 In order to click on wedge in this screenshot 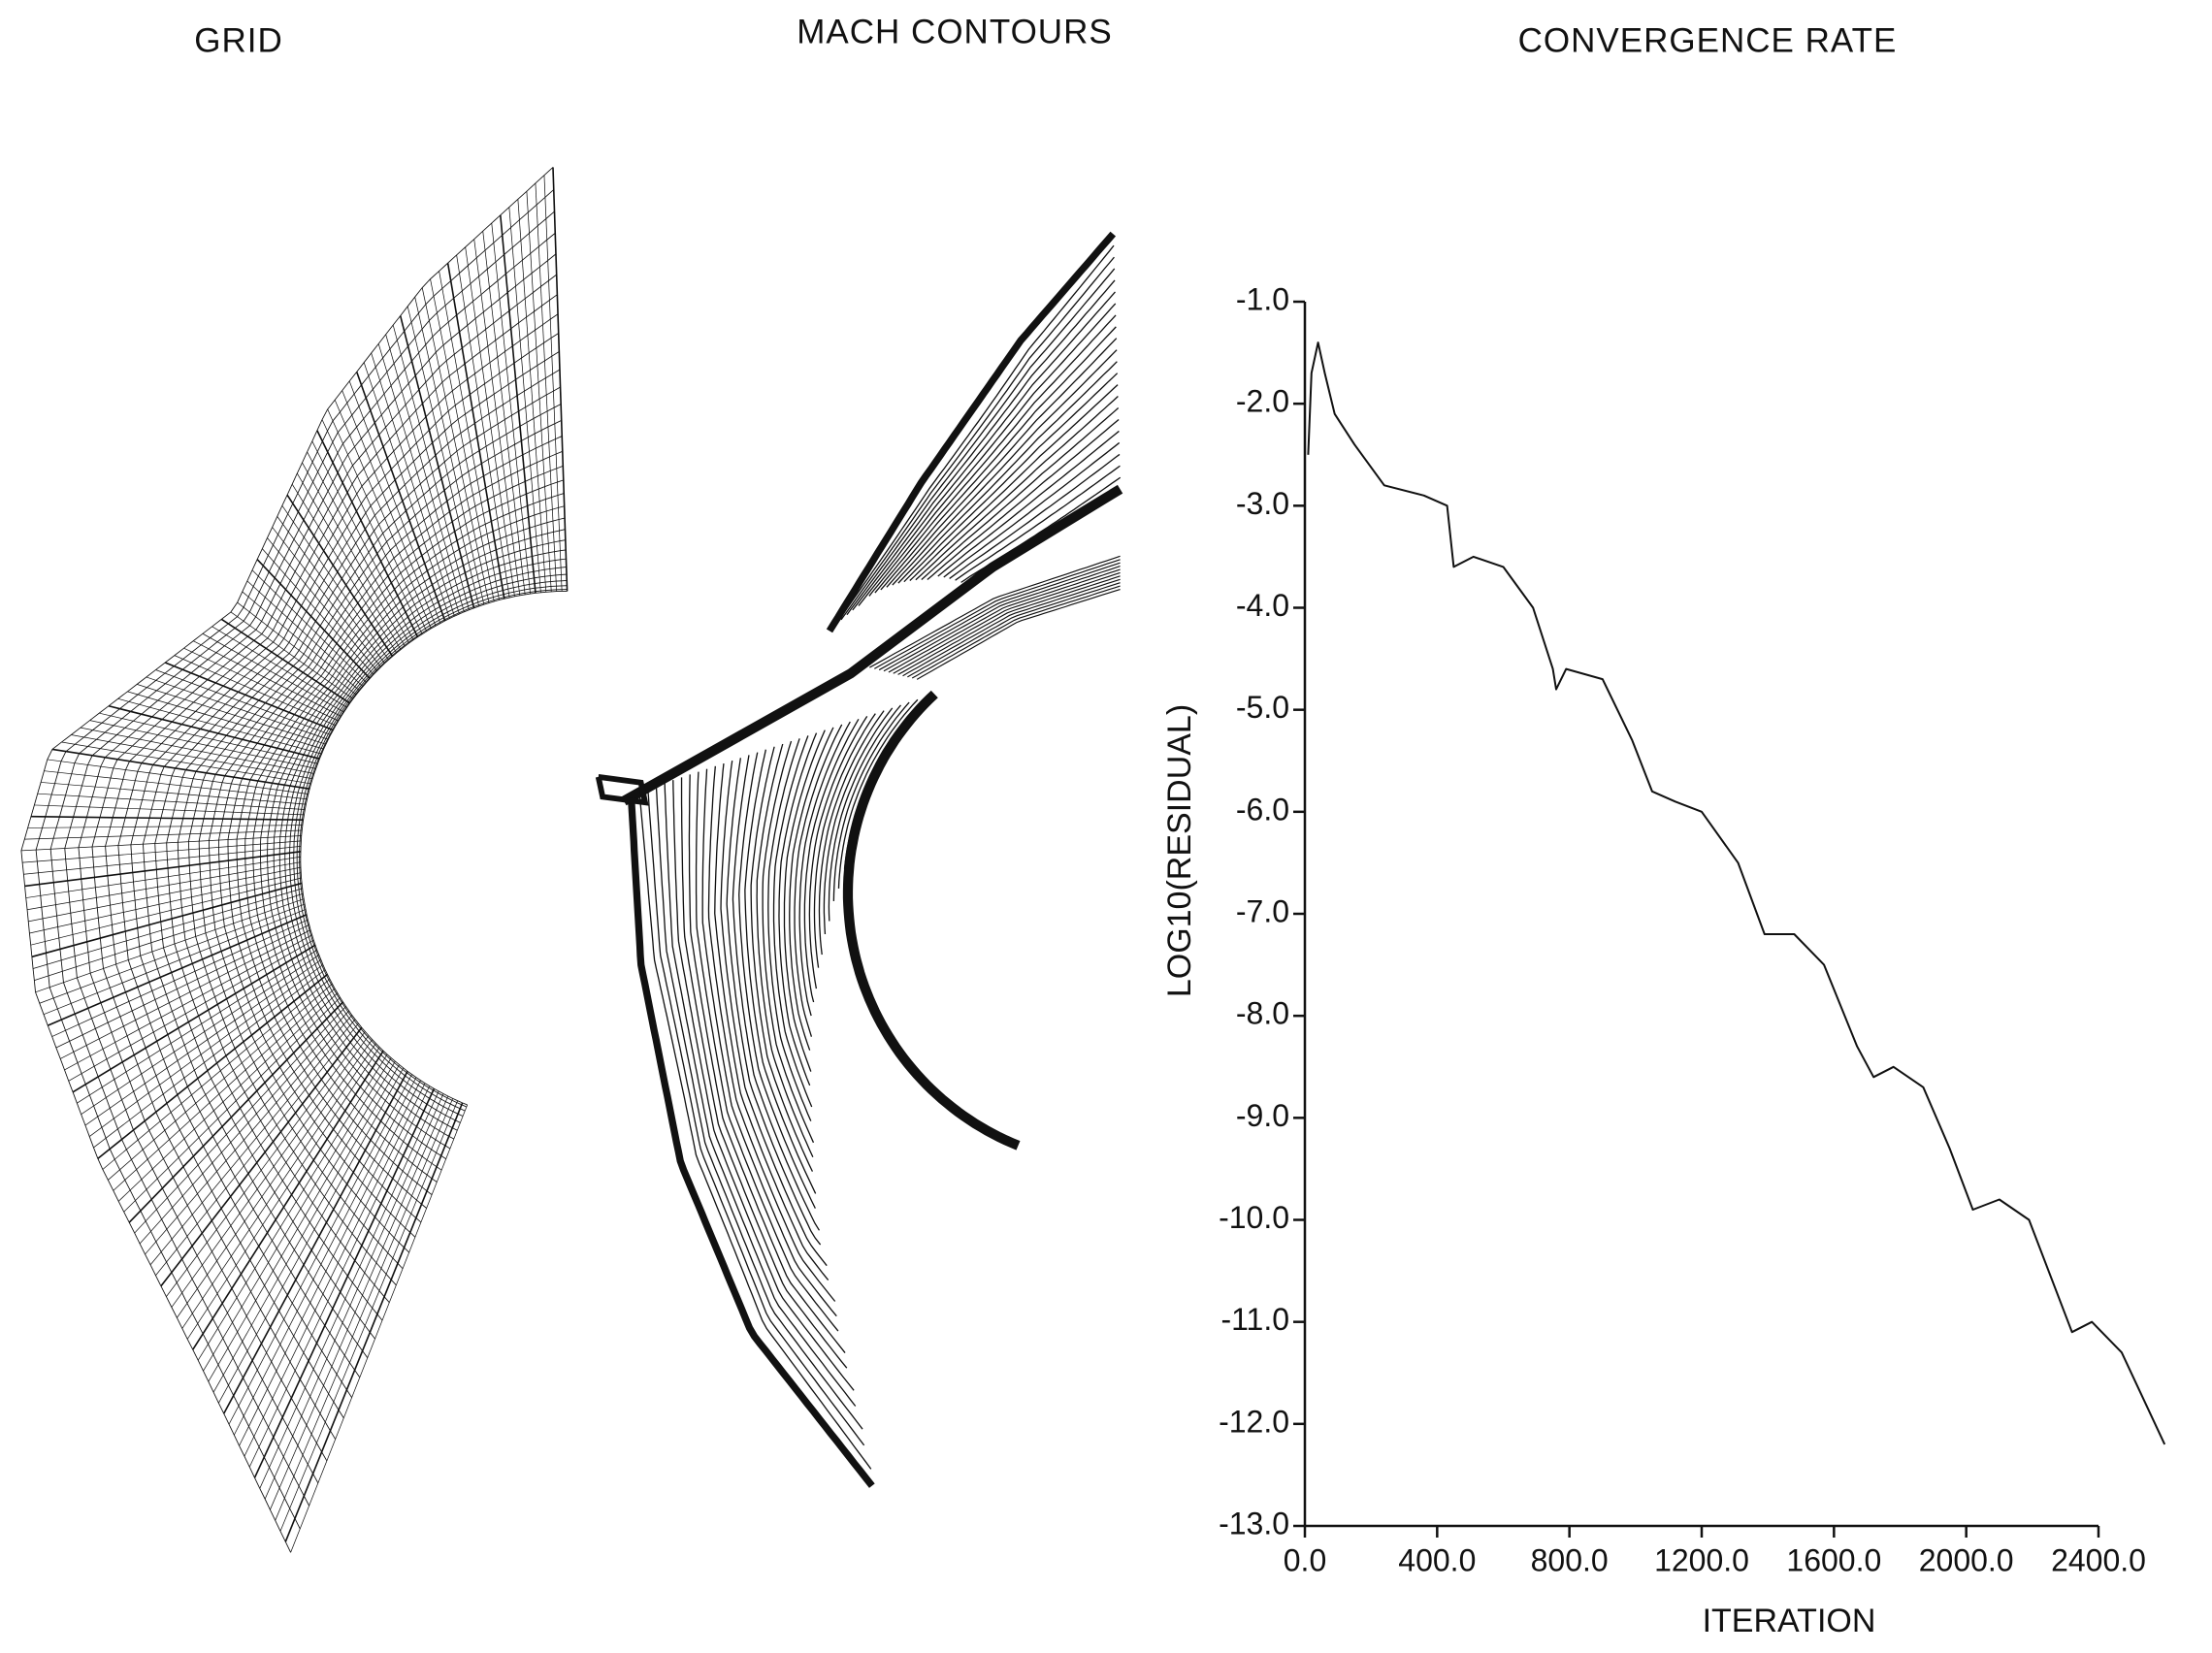, I will do `click(622, 790)`.